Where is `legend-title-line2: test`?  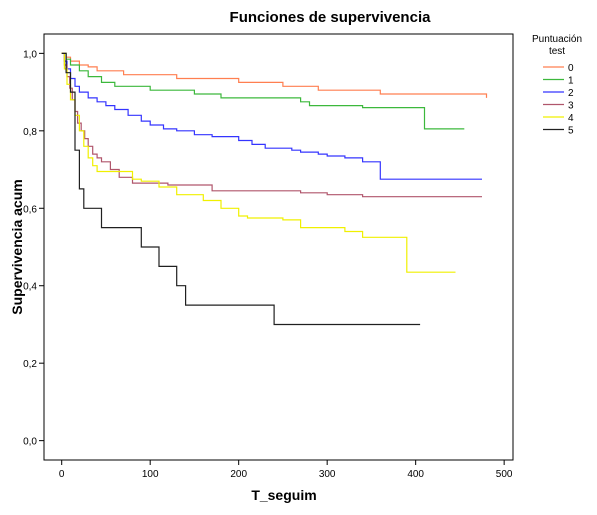
legend-title-line2: test is located at coordinates (557, 51).